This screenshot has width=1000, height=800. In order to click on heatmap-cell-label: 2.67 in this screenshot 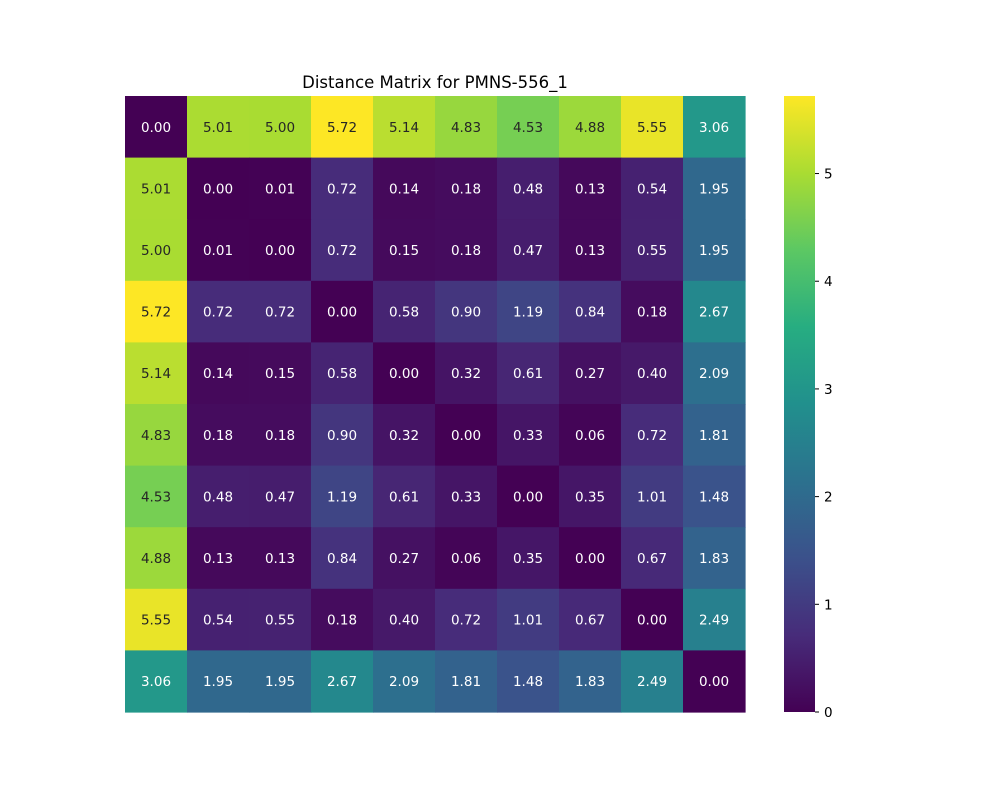, I will do `click(714, 313)`.